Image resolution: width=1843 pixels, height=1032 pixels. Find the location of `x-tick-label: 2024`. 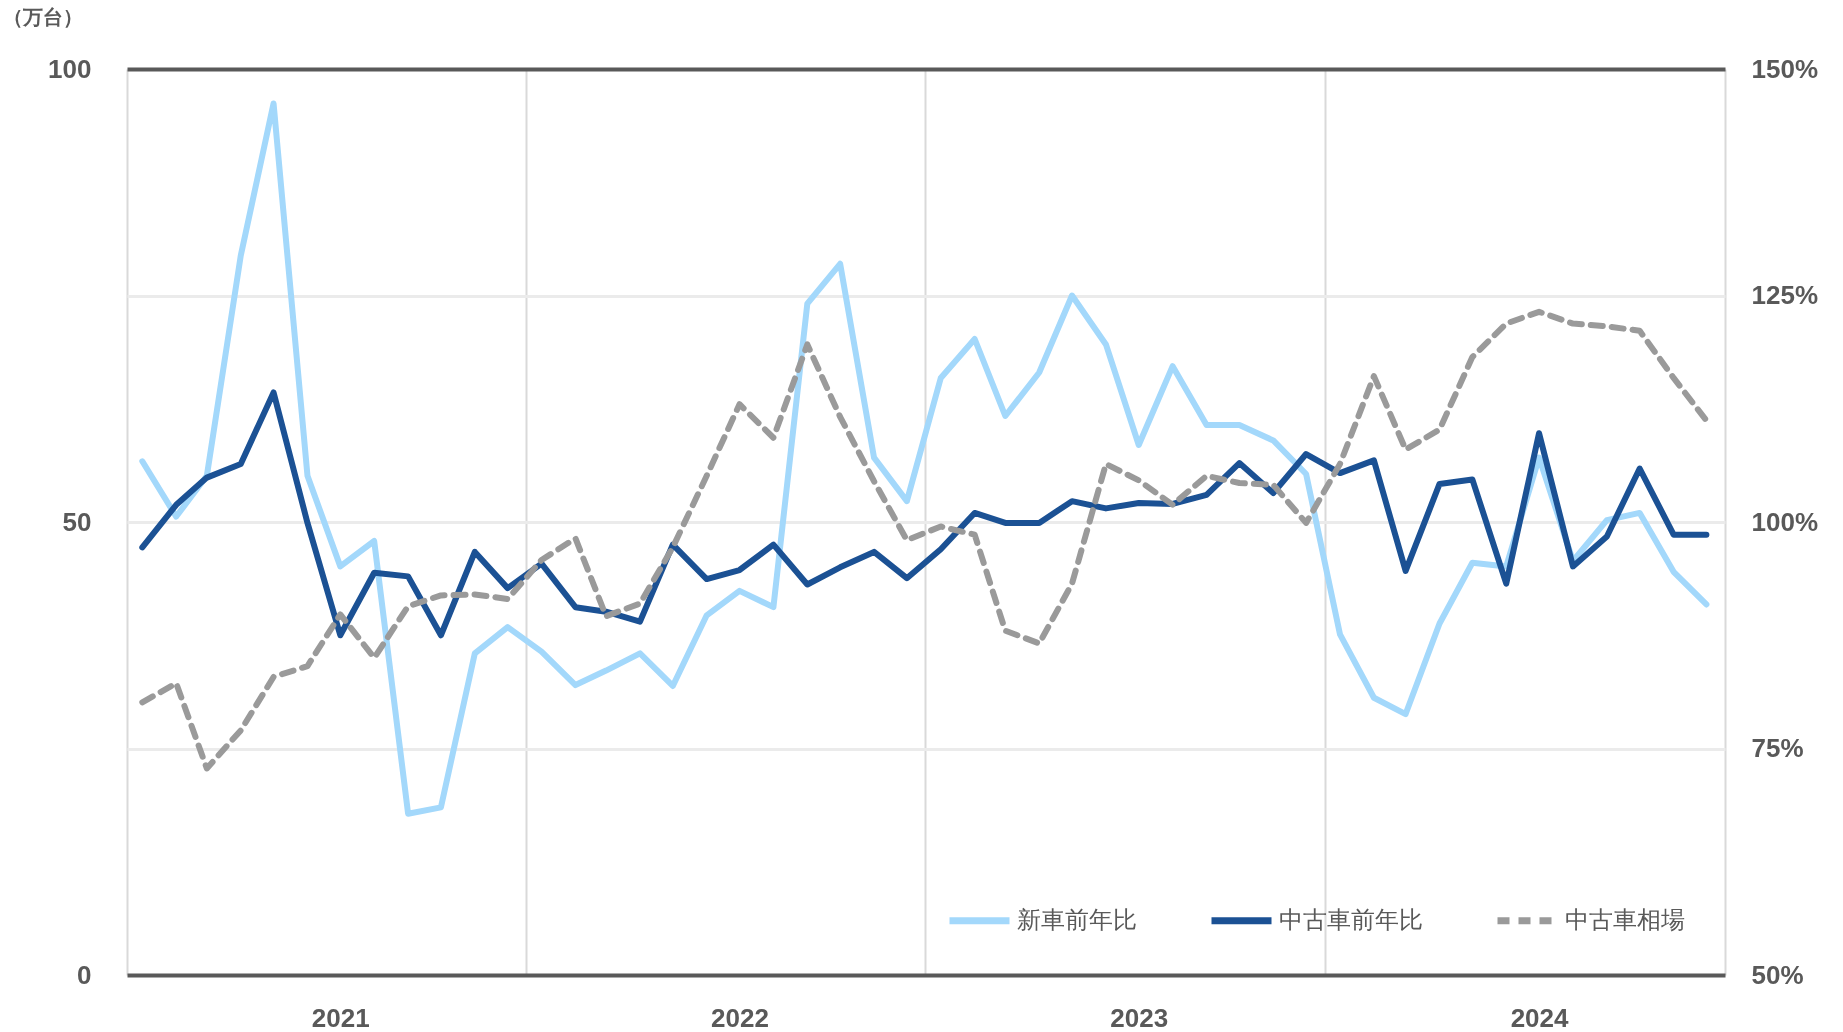

x-tick-label: 2024 is located at coordinates (1540, 1017).